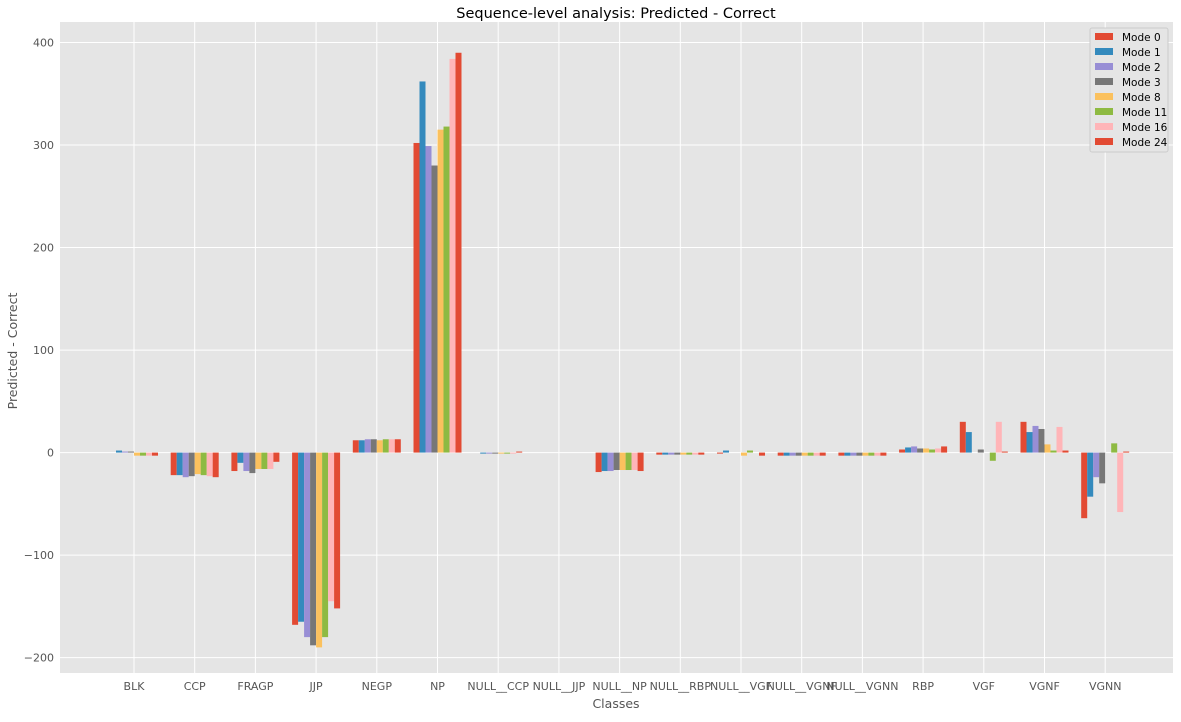 The image size is (1181, 722). What do you see at coordinates (615, 703) in the screenshot?
I see `x-axis-label: Classes` at bounding box center [615, 703].